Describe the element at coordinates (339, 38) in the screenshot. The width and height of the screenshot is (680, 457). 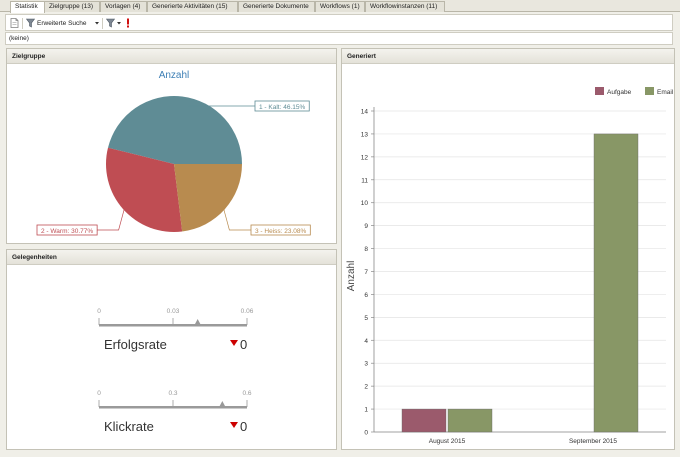
I see `filter-bar: (keine)` at that location.